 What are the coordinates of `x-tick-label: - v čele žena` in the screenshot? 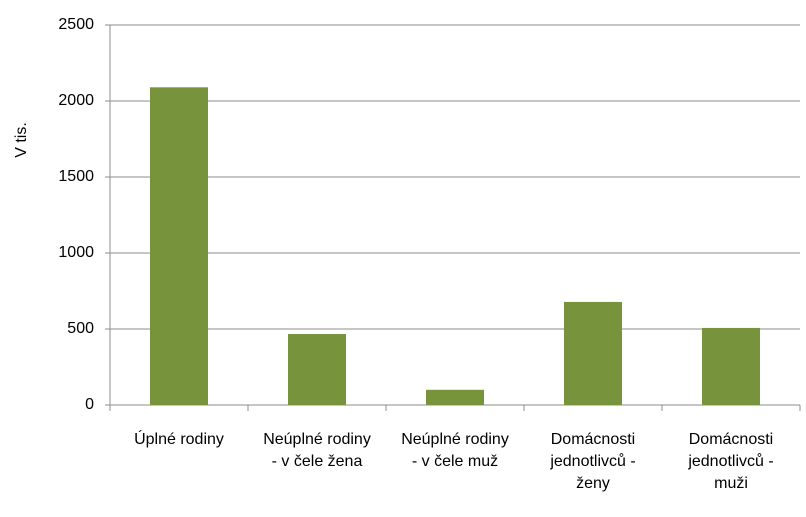 It's located at (317, 461).